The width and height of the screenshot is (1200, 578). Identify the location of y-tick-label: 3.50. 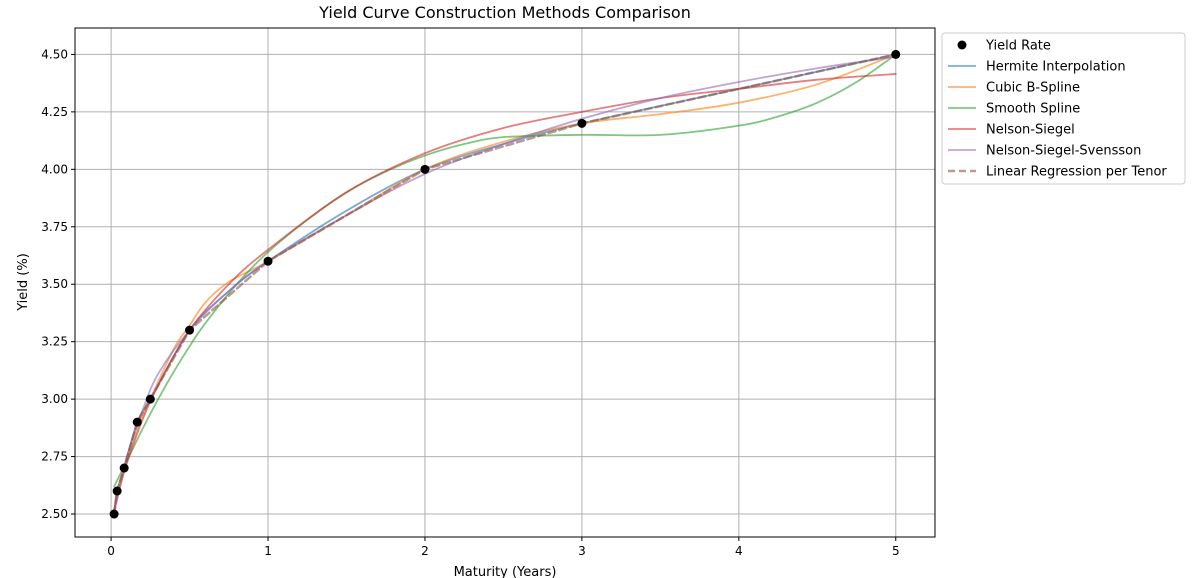
(54, 284).